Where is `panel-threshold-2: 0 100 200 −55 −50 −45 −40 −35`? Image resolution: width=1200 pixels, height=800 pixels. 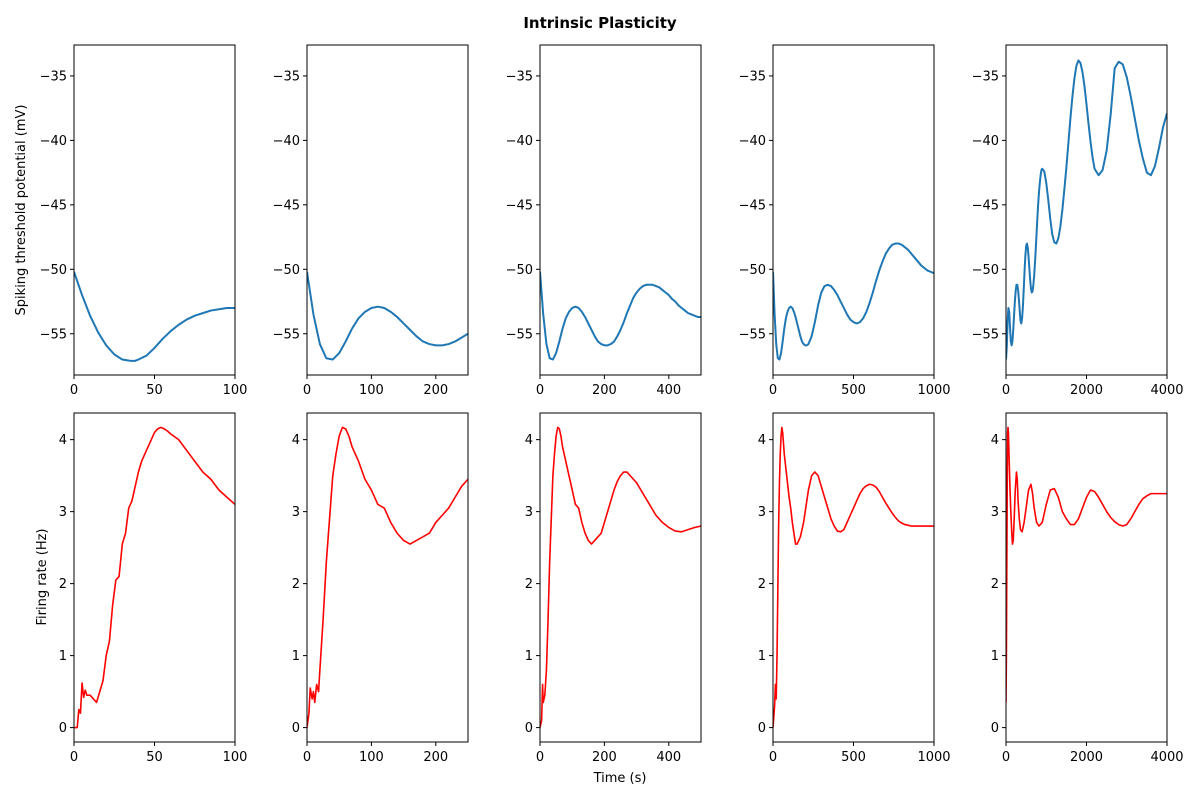 panel-threshold-2: 0 100 200 −55 −50 −45 −40 −35 is located at coordinates (371, 221).